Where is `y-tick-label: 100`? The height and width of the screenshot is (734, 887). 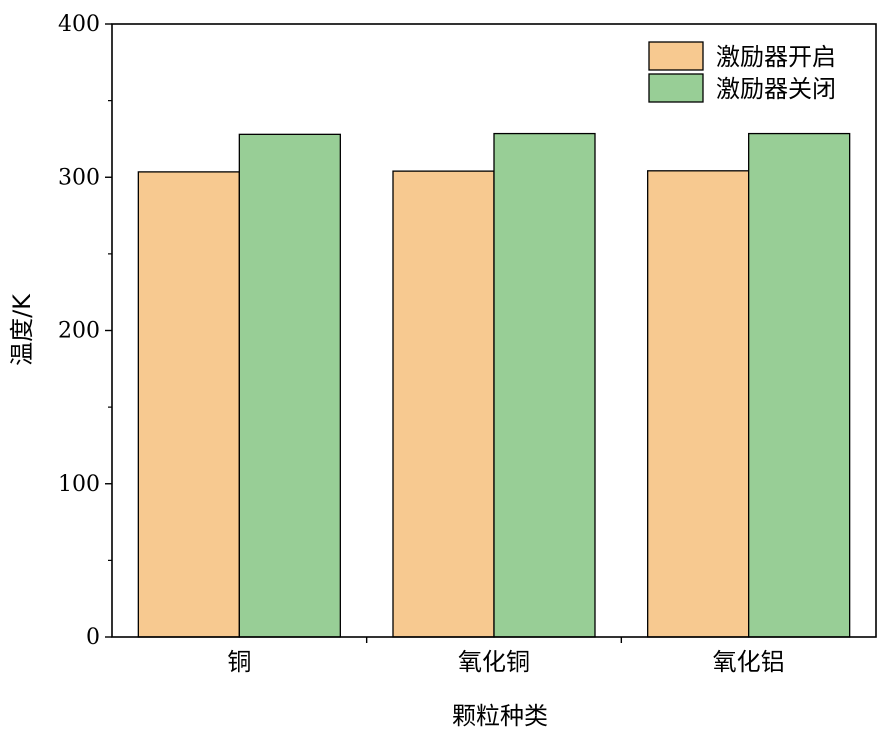
y-tick-label: 100 is located at coordinates (79, 484).